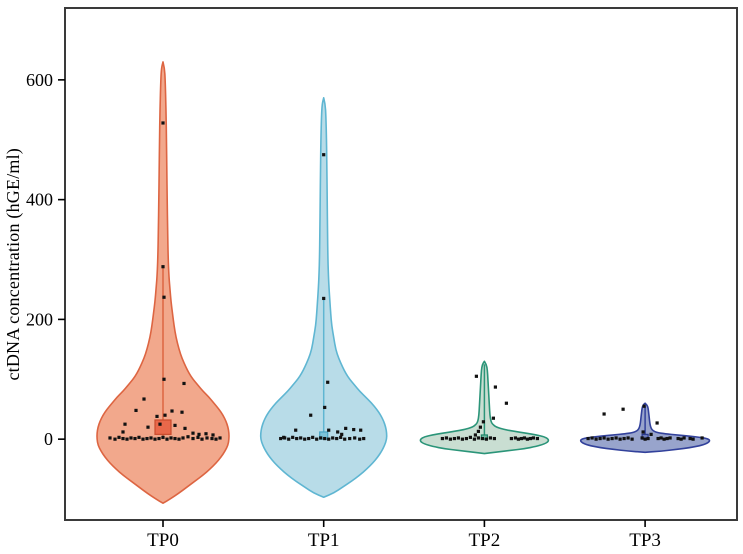 The image size is (743, 554). Describe the element at coordinates (48, 439) in the screenshot. I see `y-tick-label: 0` at that location.